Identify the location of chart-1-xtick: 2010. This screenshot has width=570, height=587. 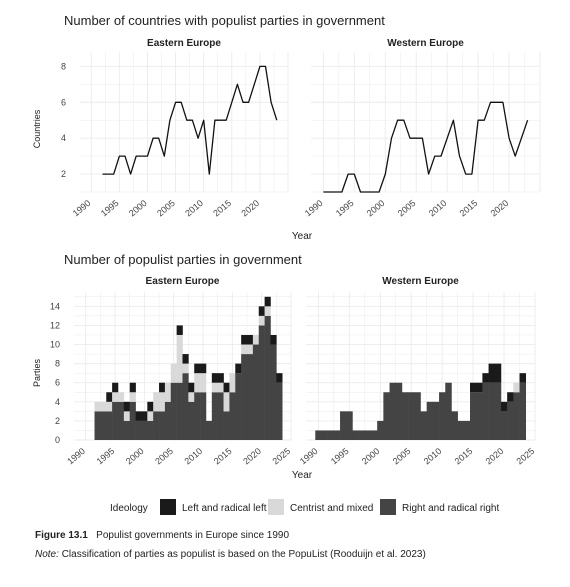
(438, 208).